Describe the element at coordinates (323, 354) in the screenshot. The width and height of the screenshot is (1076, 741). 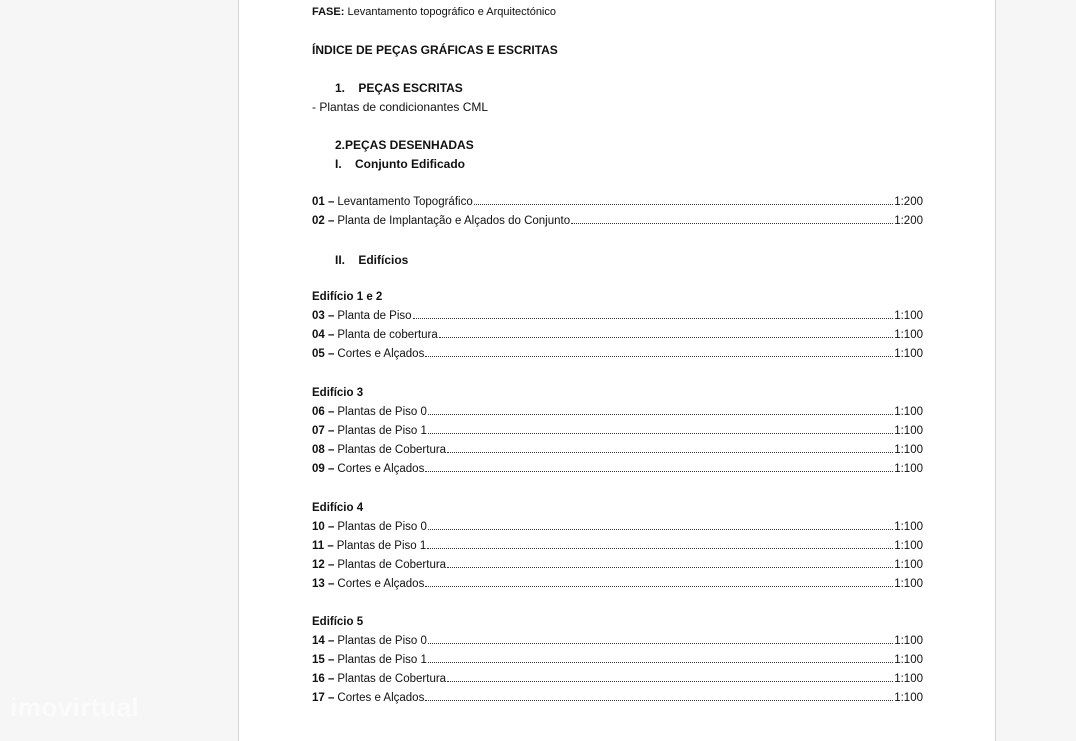
I see `entry-number: 05 –` at that location.